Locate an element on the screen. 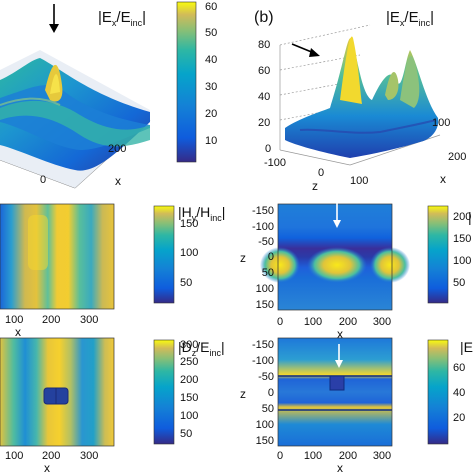 This screenshot has height=474, width=474. panel-d-y-tick: -50 is located at coordinates (266, 242).